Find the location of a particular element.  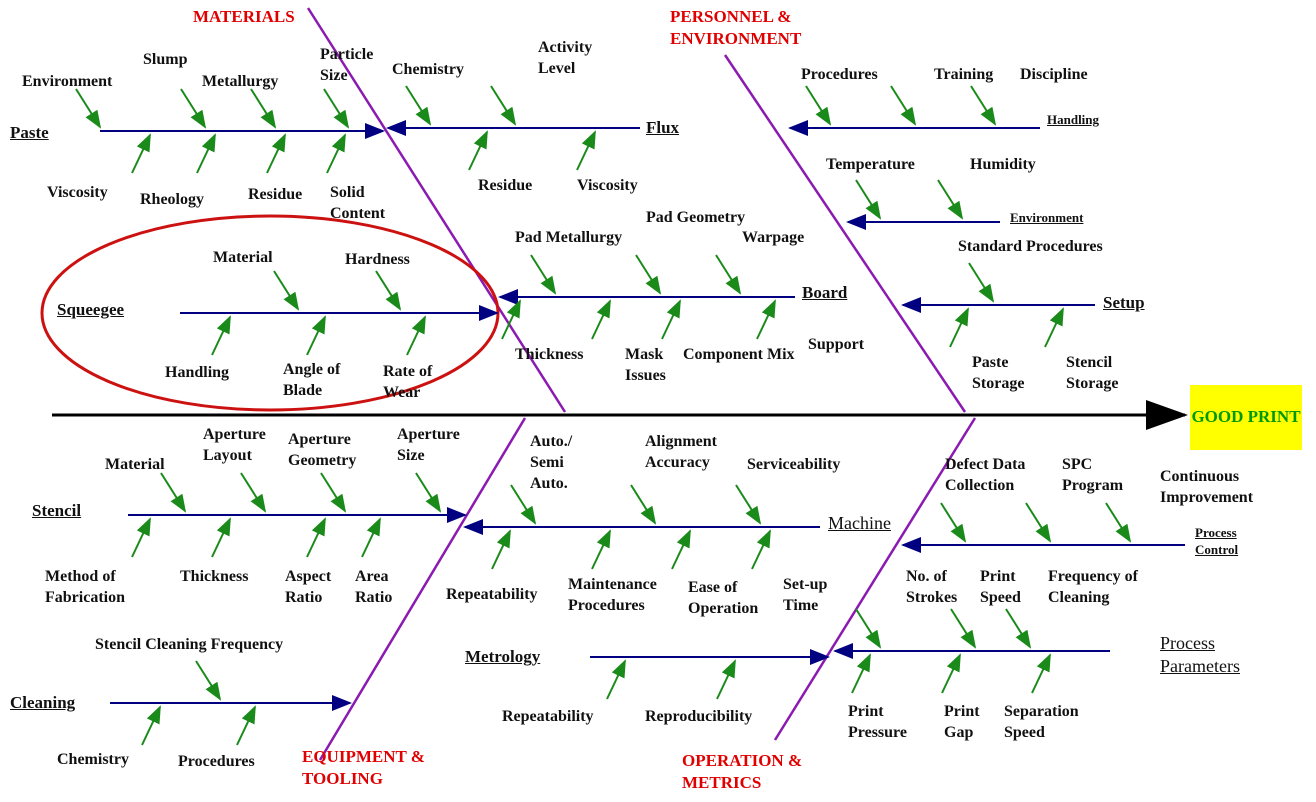

cause-label: SPC Program is located at coordinates (1093, 475).